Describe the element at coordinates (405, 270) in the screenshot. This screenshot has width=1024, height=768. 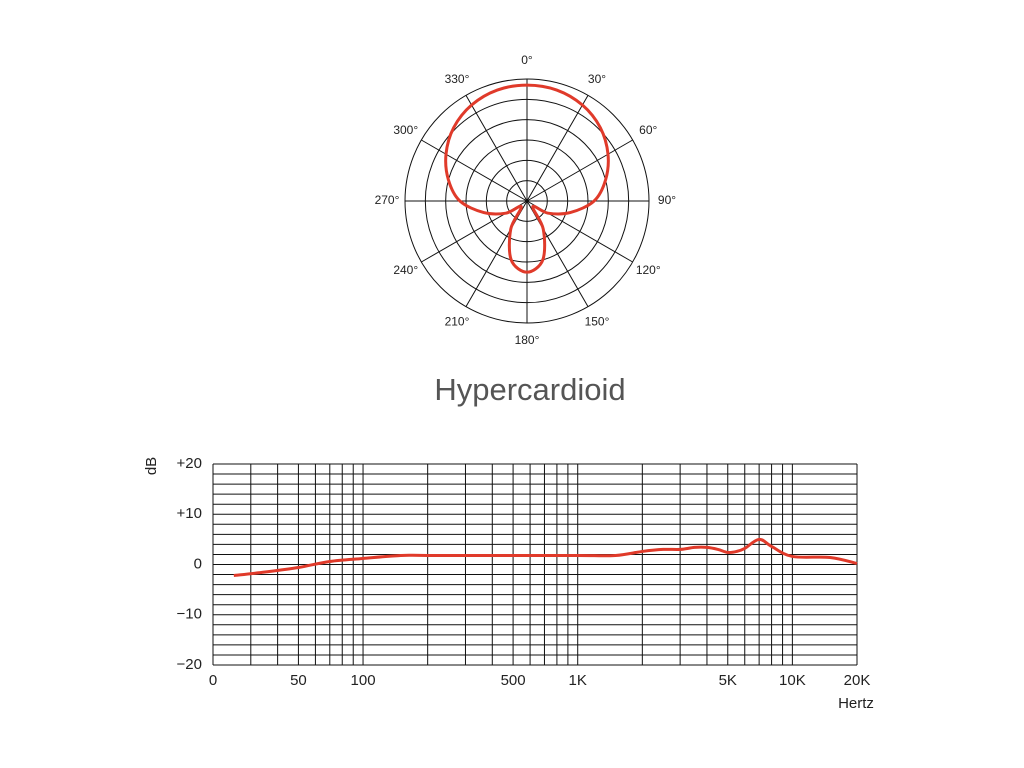
I see `angle-label: 240°` at that location.